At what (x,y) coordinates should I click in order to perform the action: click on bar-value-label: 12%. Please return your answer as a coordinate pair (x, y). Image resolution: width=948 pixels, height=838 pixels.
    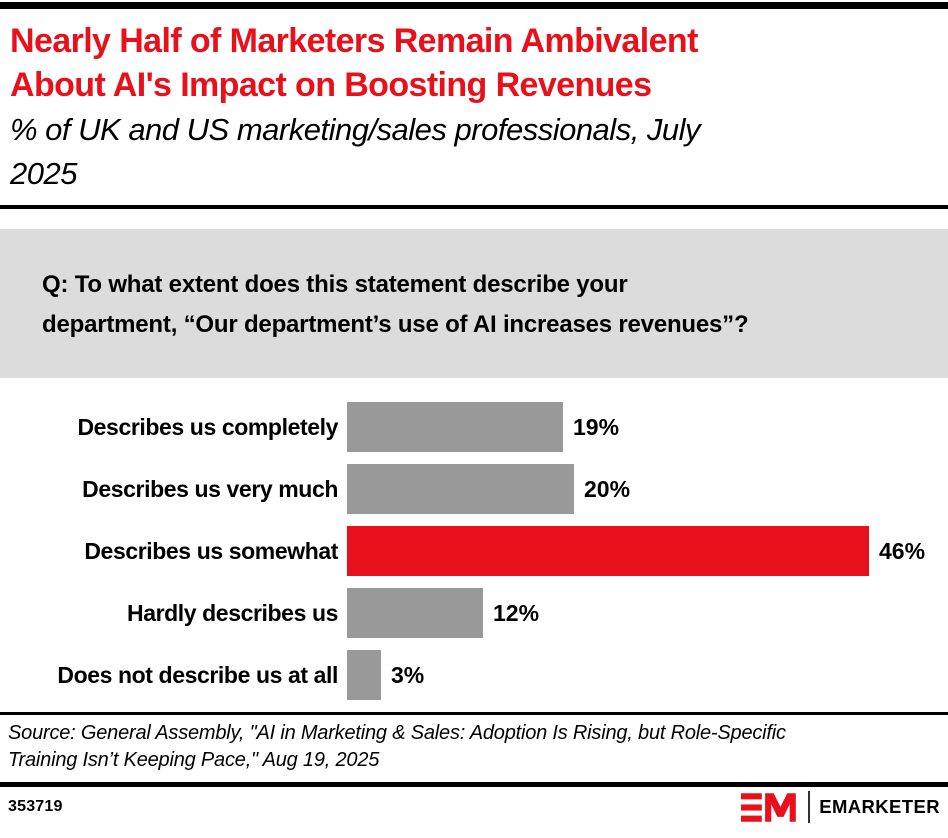
    Looking at the image, I should click on (516, 612).